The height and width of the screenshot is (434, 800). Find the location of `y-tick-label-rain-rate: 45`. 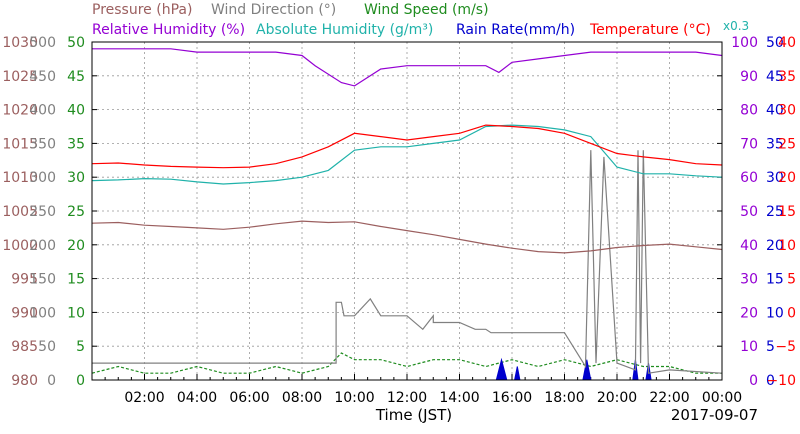

y-tick-label-rain-rate: 45 is located at coordinates (775, 77).